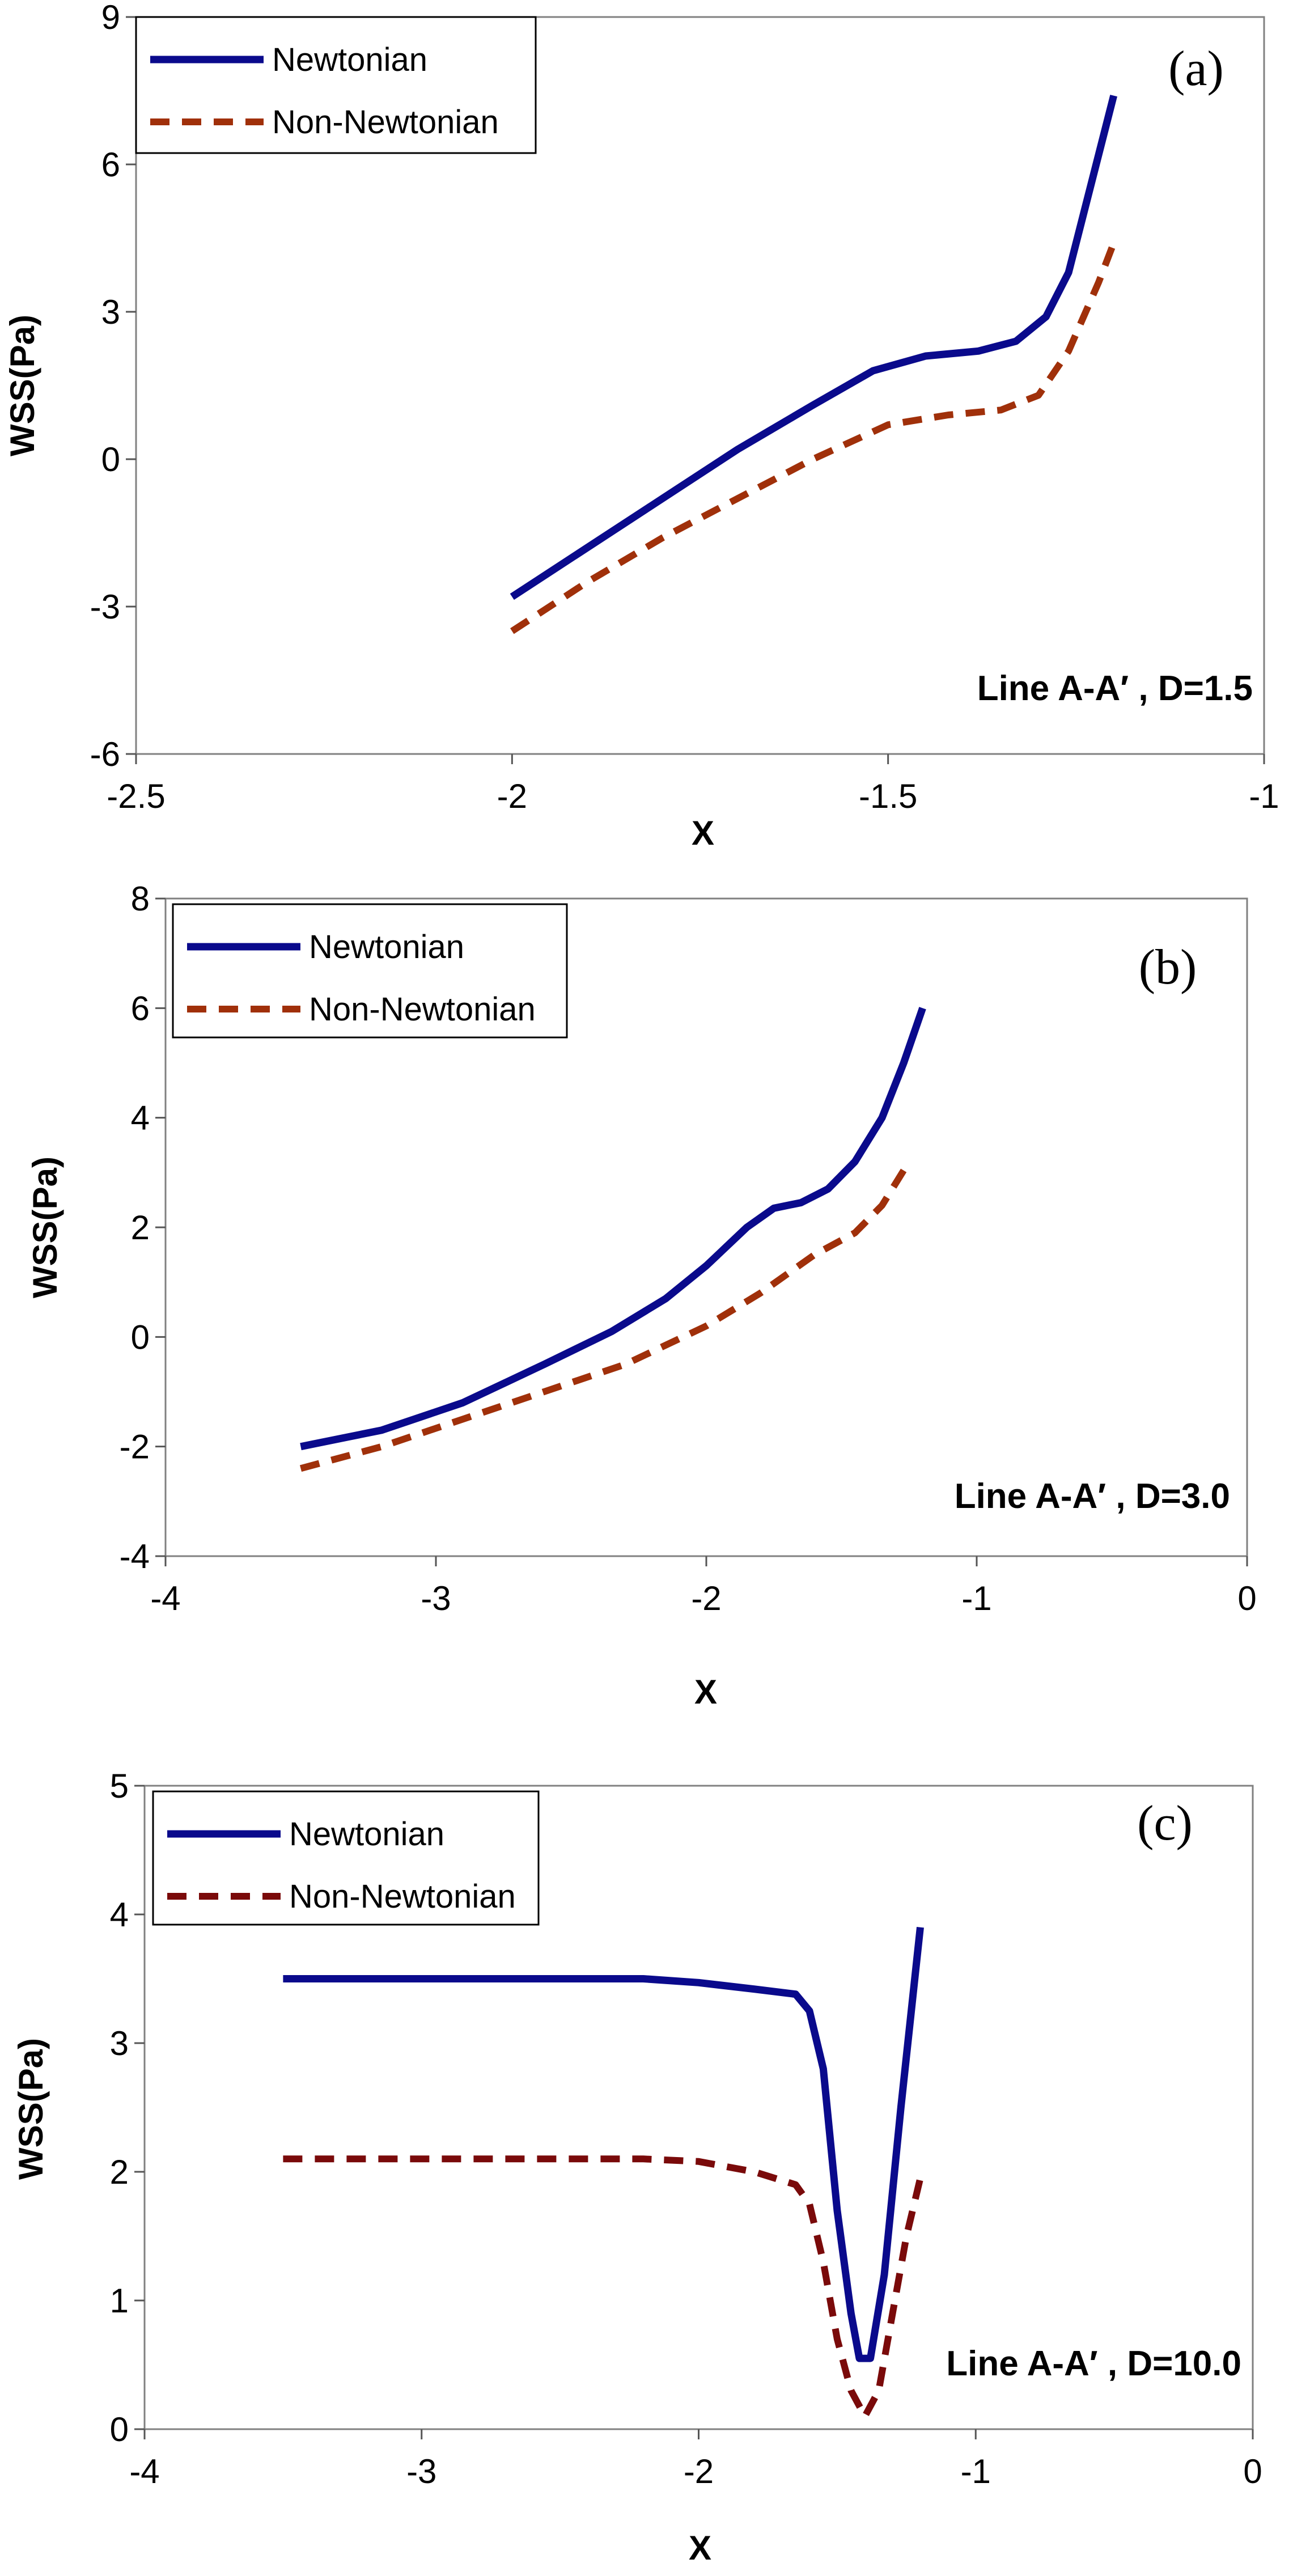 This screenshot has width=1293, height=2576. What do you see at coordinates (1115, 688) in the screenshot?
I see `annotation-text: Line A-A′ , D=1.5` at bounding box center [1115, 688].